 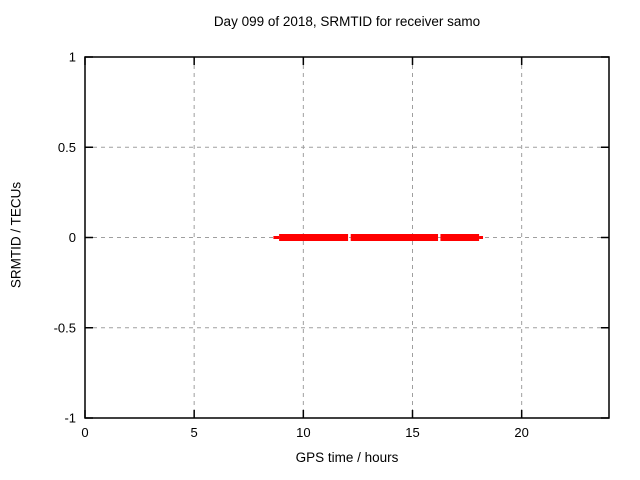 I want to click on y-tick-labels: 1 0.5 0 -0.5 -1, so click(x=65, y=238).